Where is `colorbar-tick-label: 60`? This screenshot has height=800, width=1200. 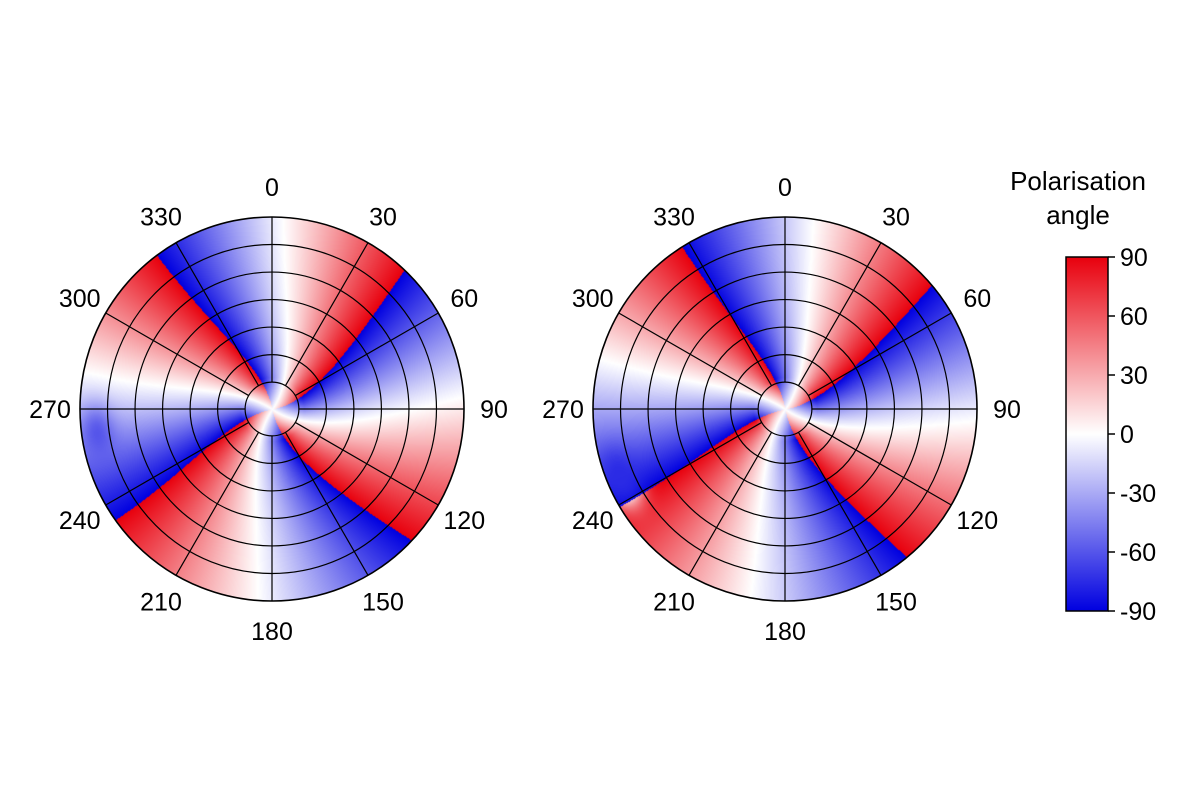 colorbar-tick-label: 60 is located at coordinates (1134, 317).